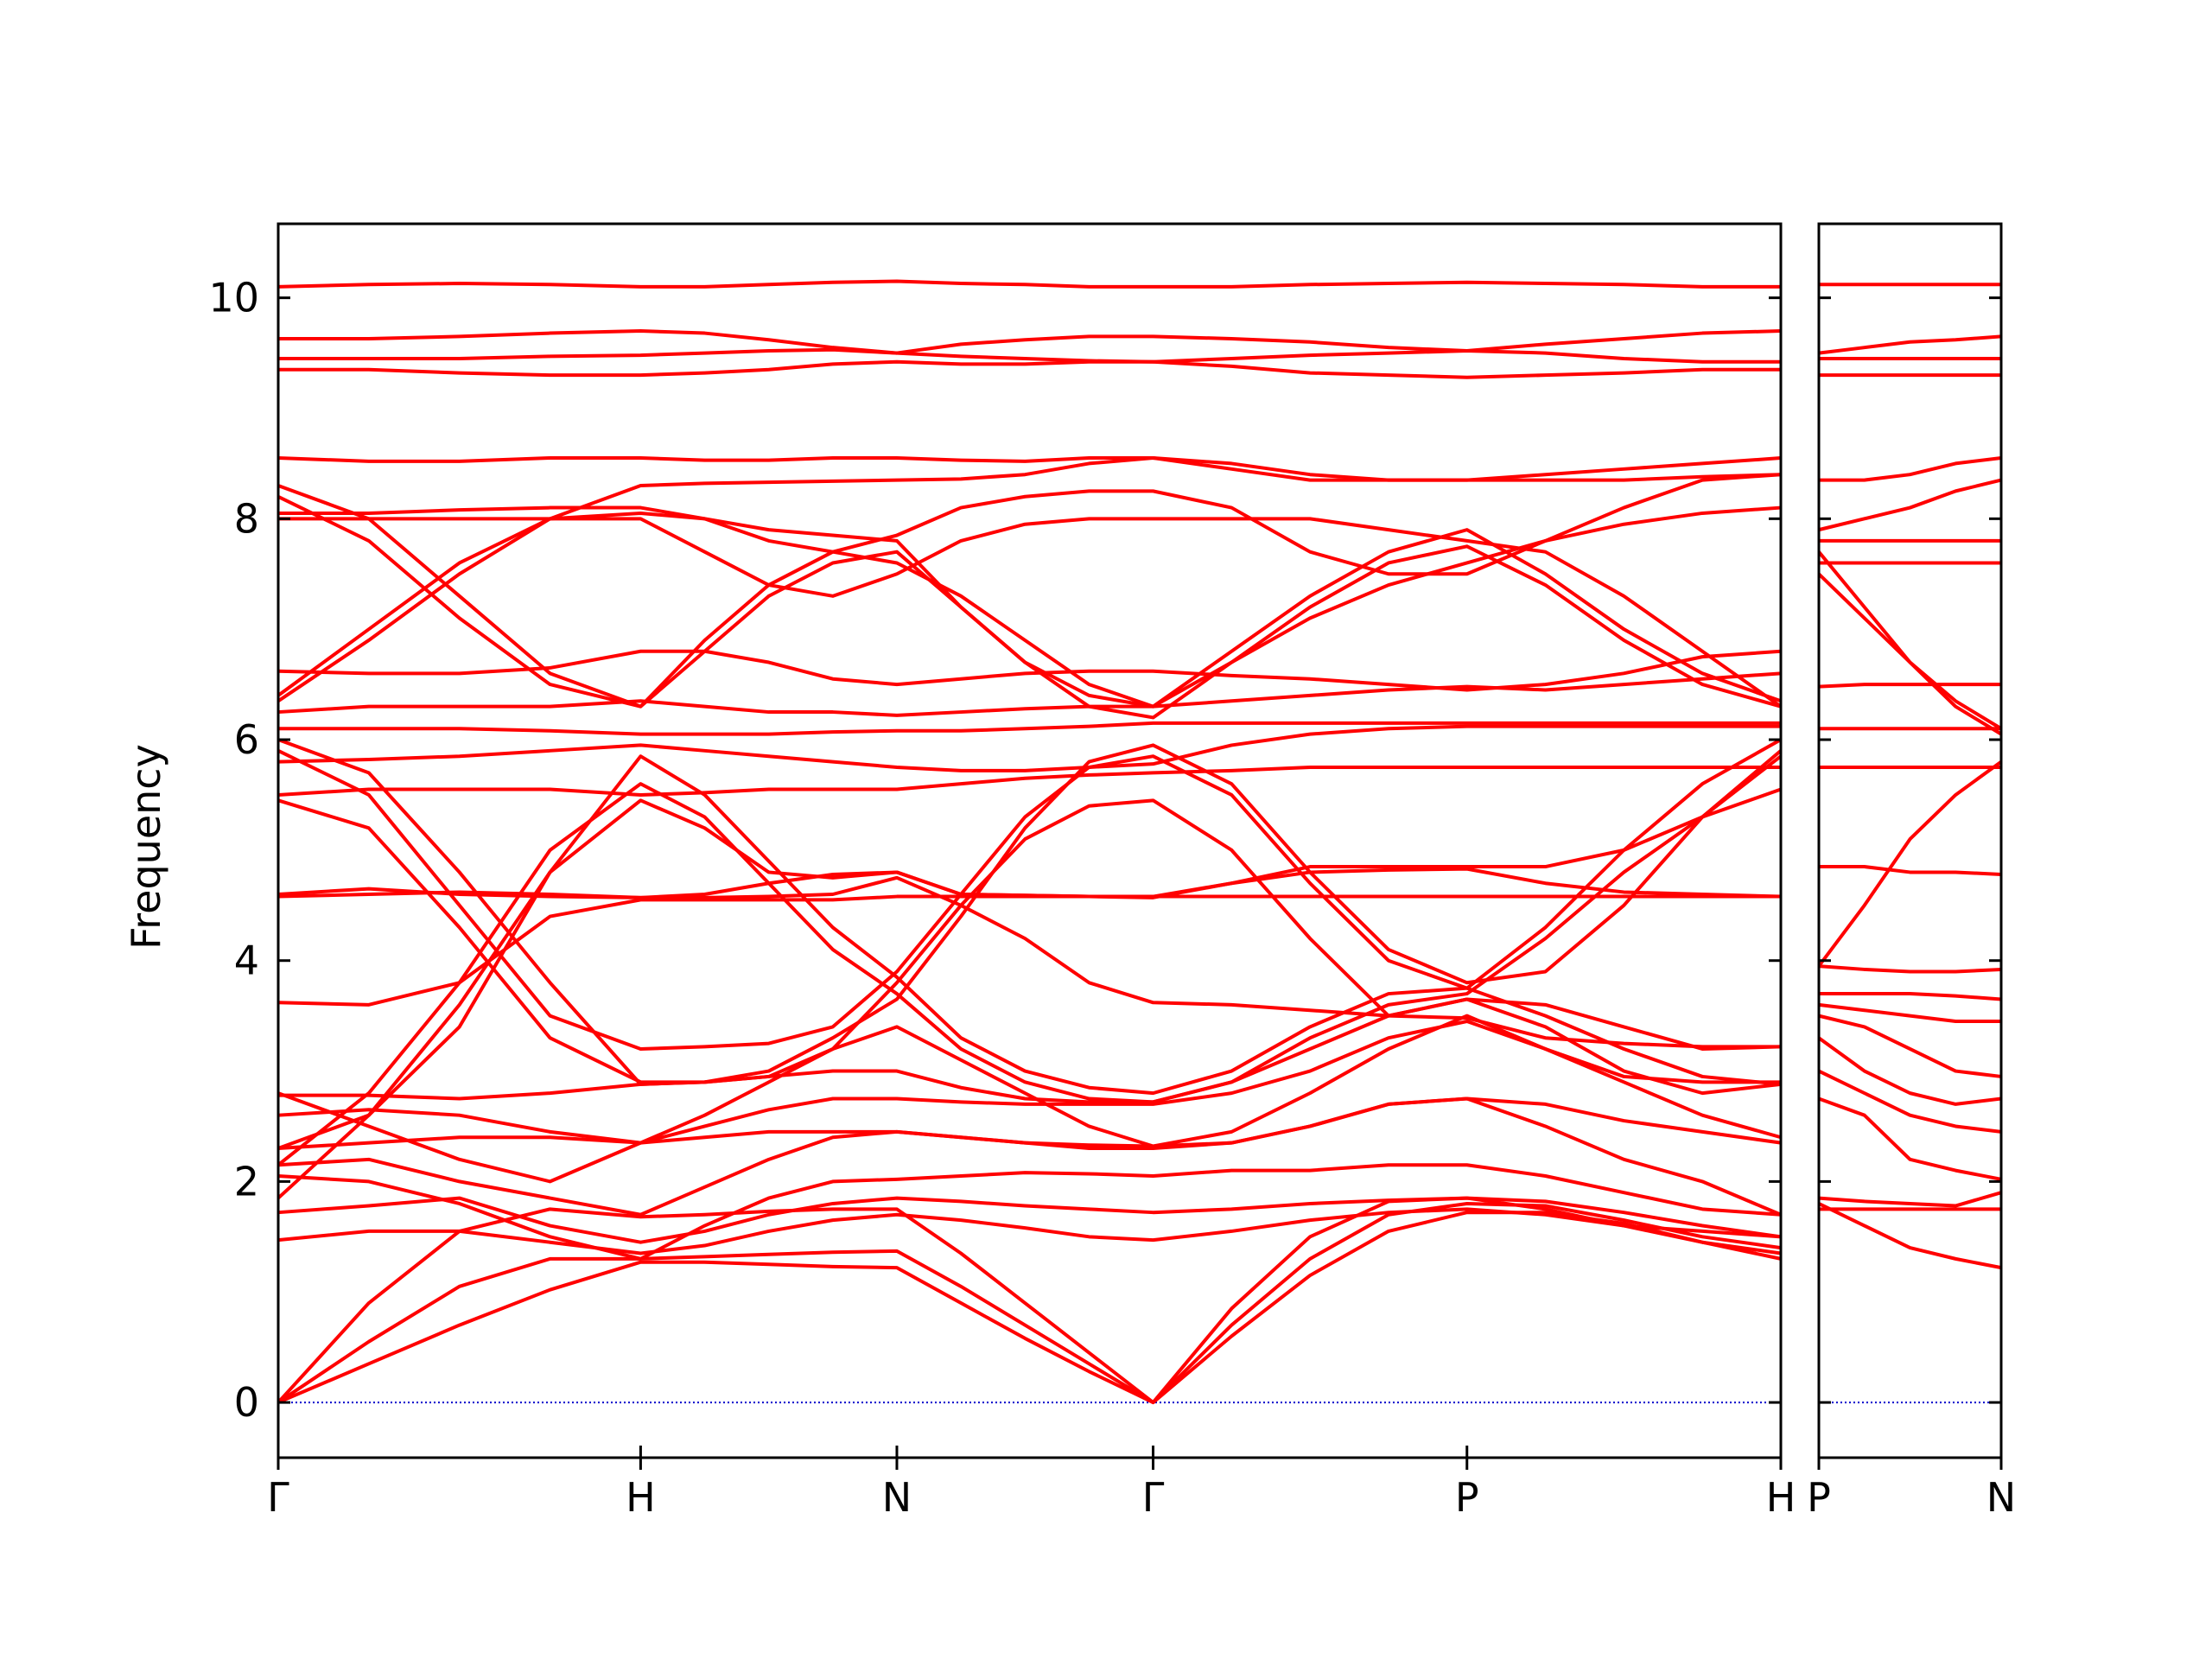  What do you see at coordinates (233, 298) in the screenshot?
I see `y-tick-label: 10` at bounding box center [233, 298].